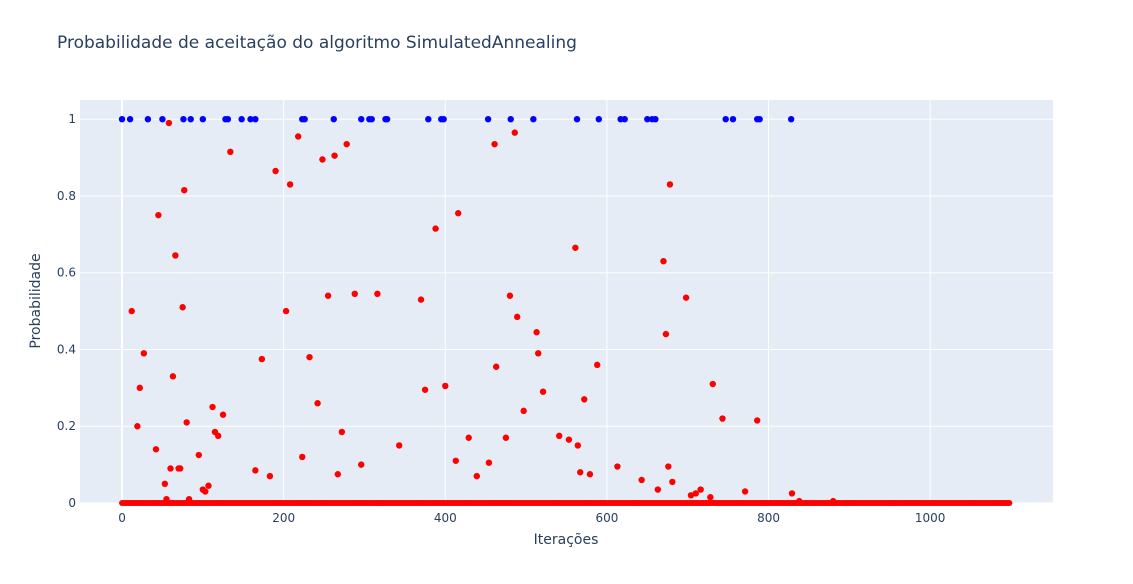  I want to click on y-tick-label: 0.2, so click(66, 426).